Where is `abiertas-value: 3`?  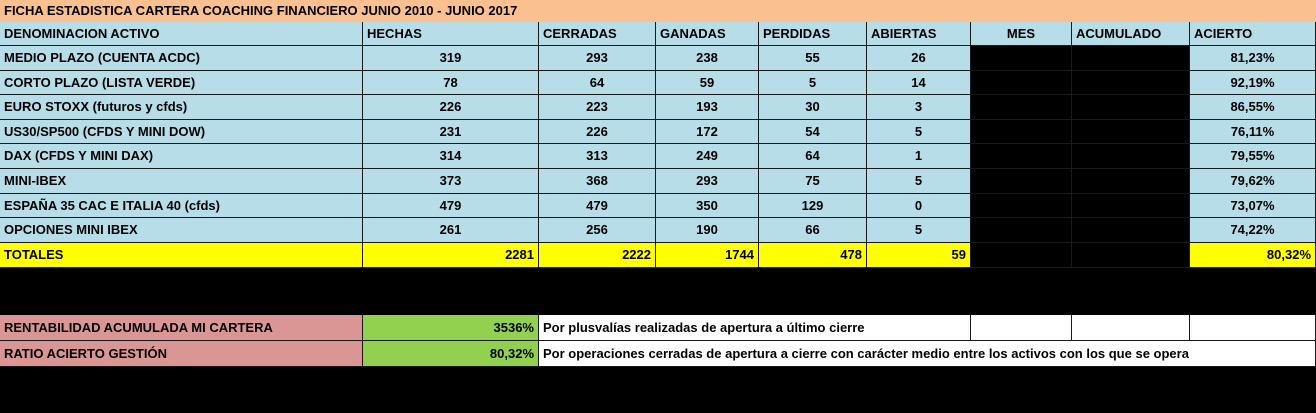 abiertas-value: 3 is located at coordinates (919, 107).